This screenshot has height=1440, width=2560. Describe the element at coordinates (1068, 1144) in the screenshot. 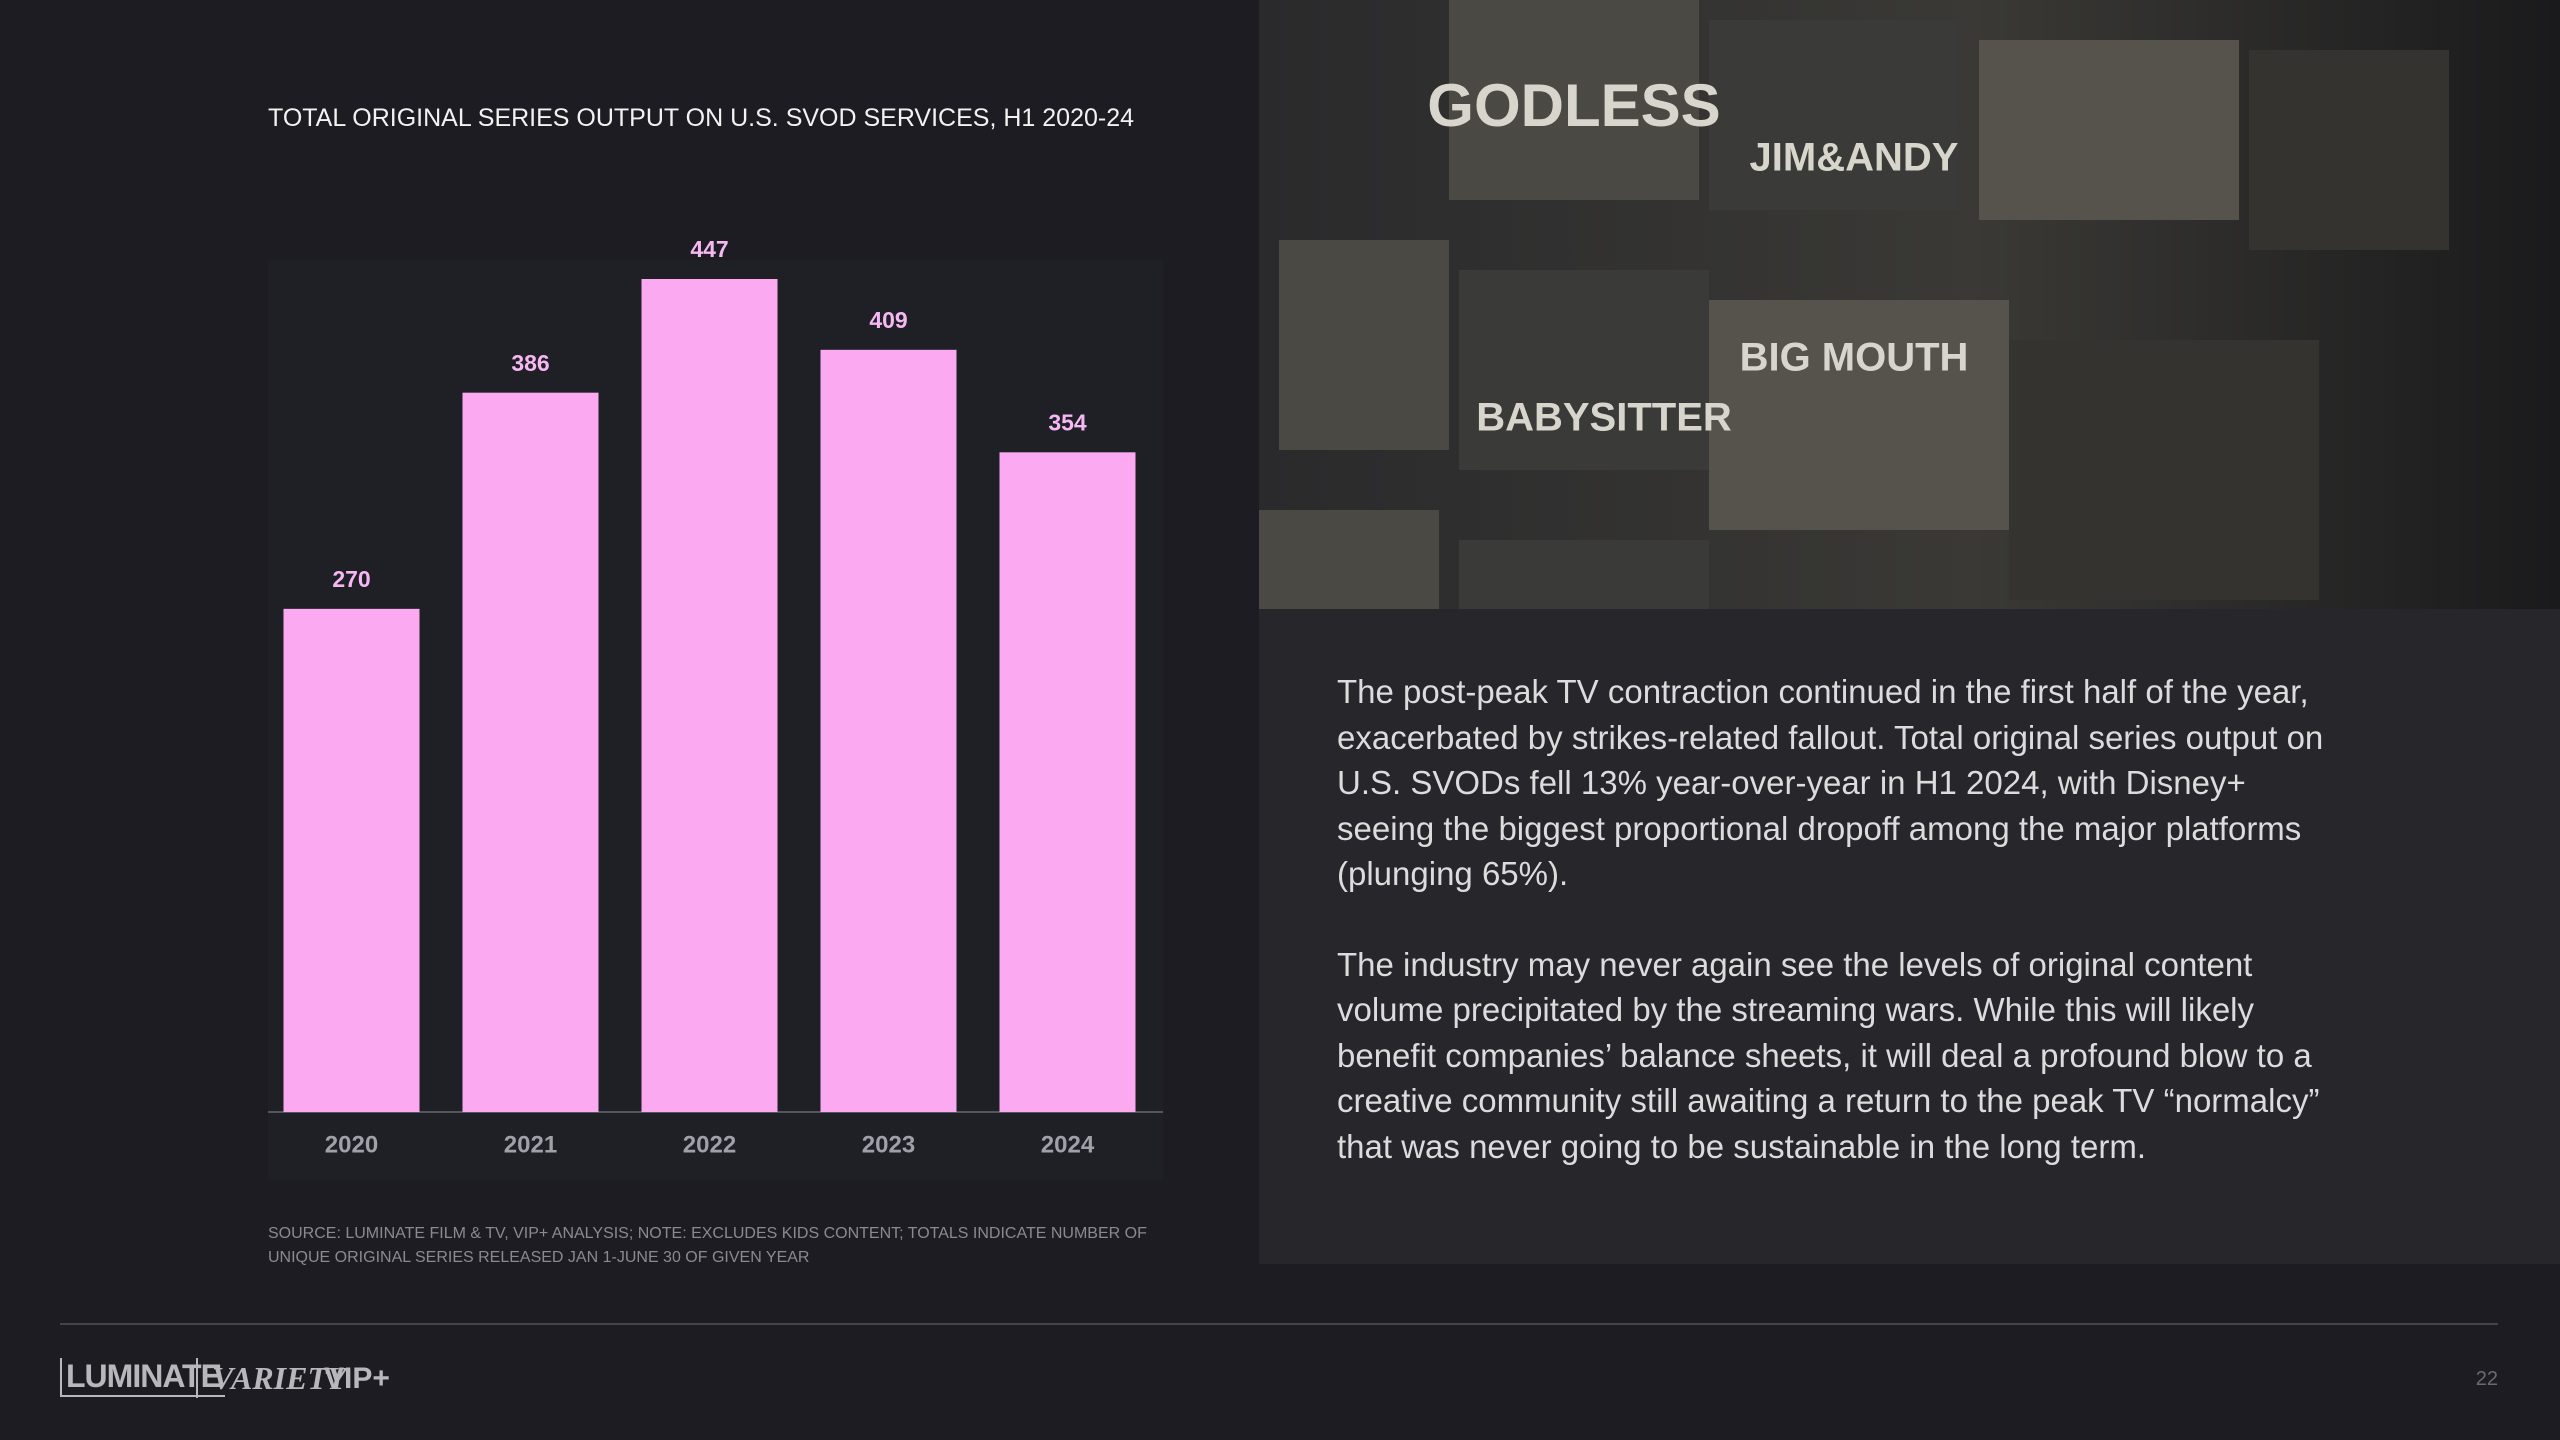

I see `x-tick-label: 2024` at that location.